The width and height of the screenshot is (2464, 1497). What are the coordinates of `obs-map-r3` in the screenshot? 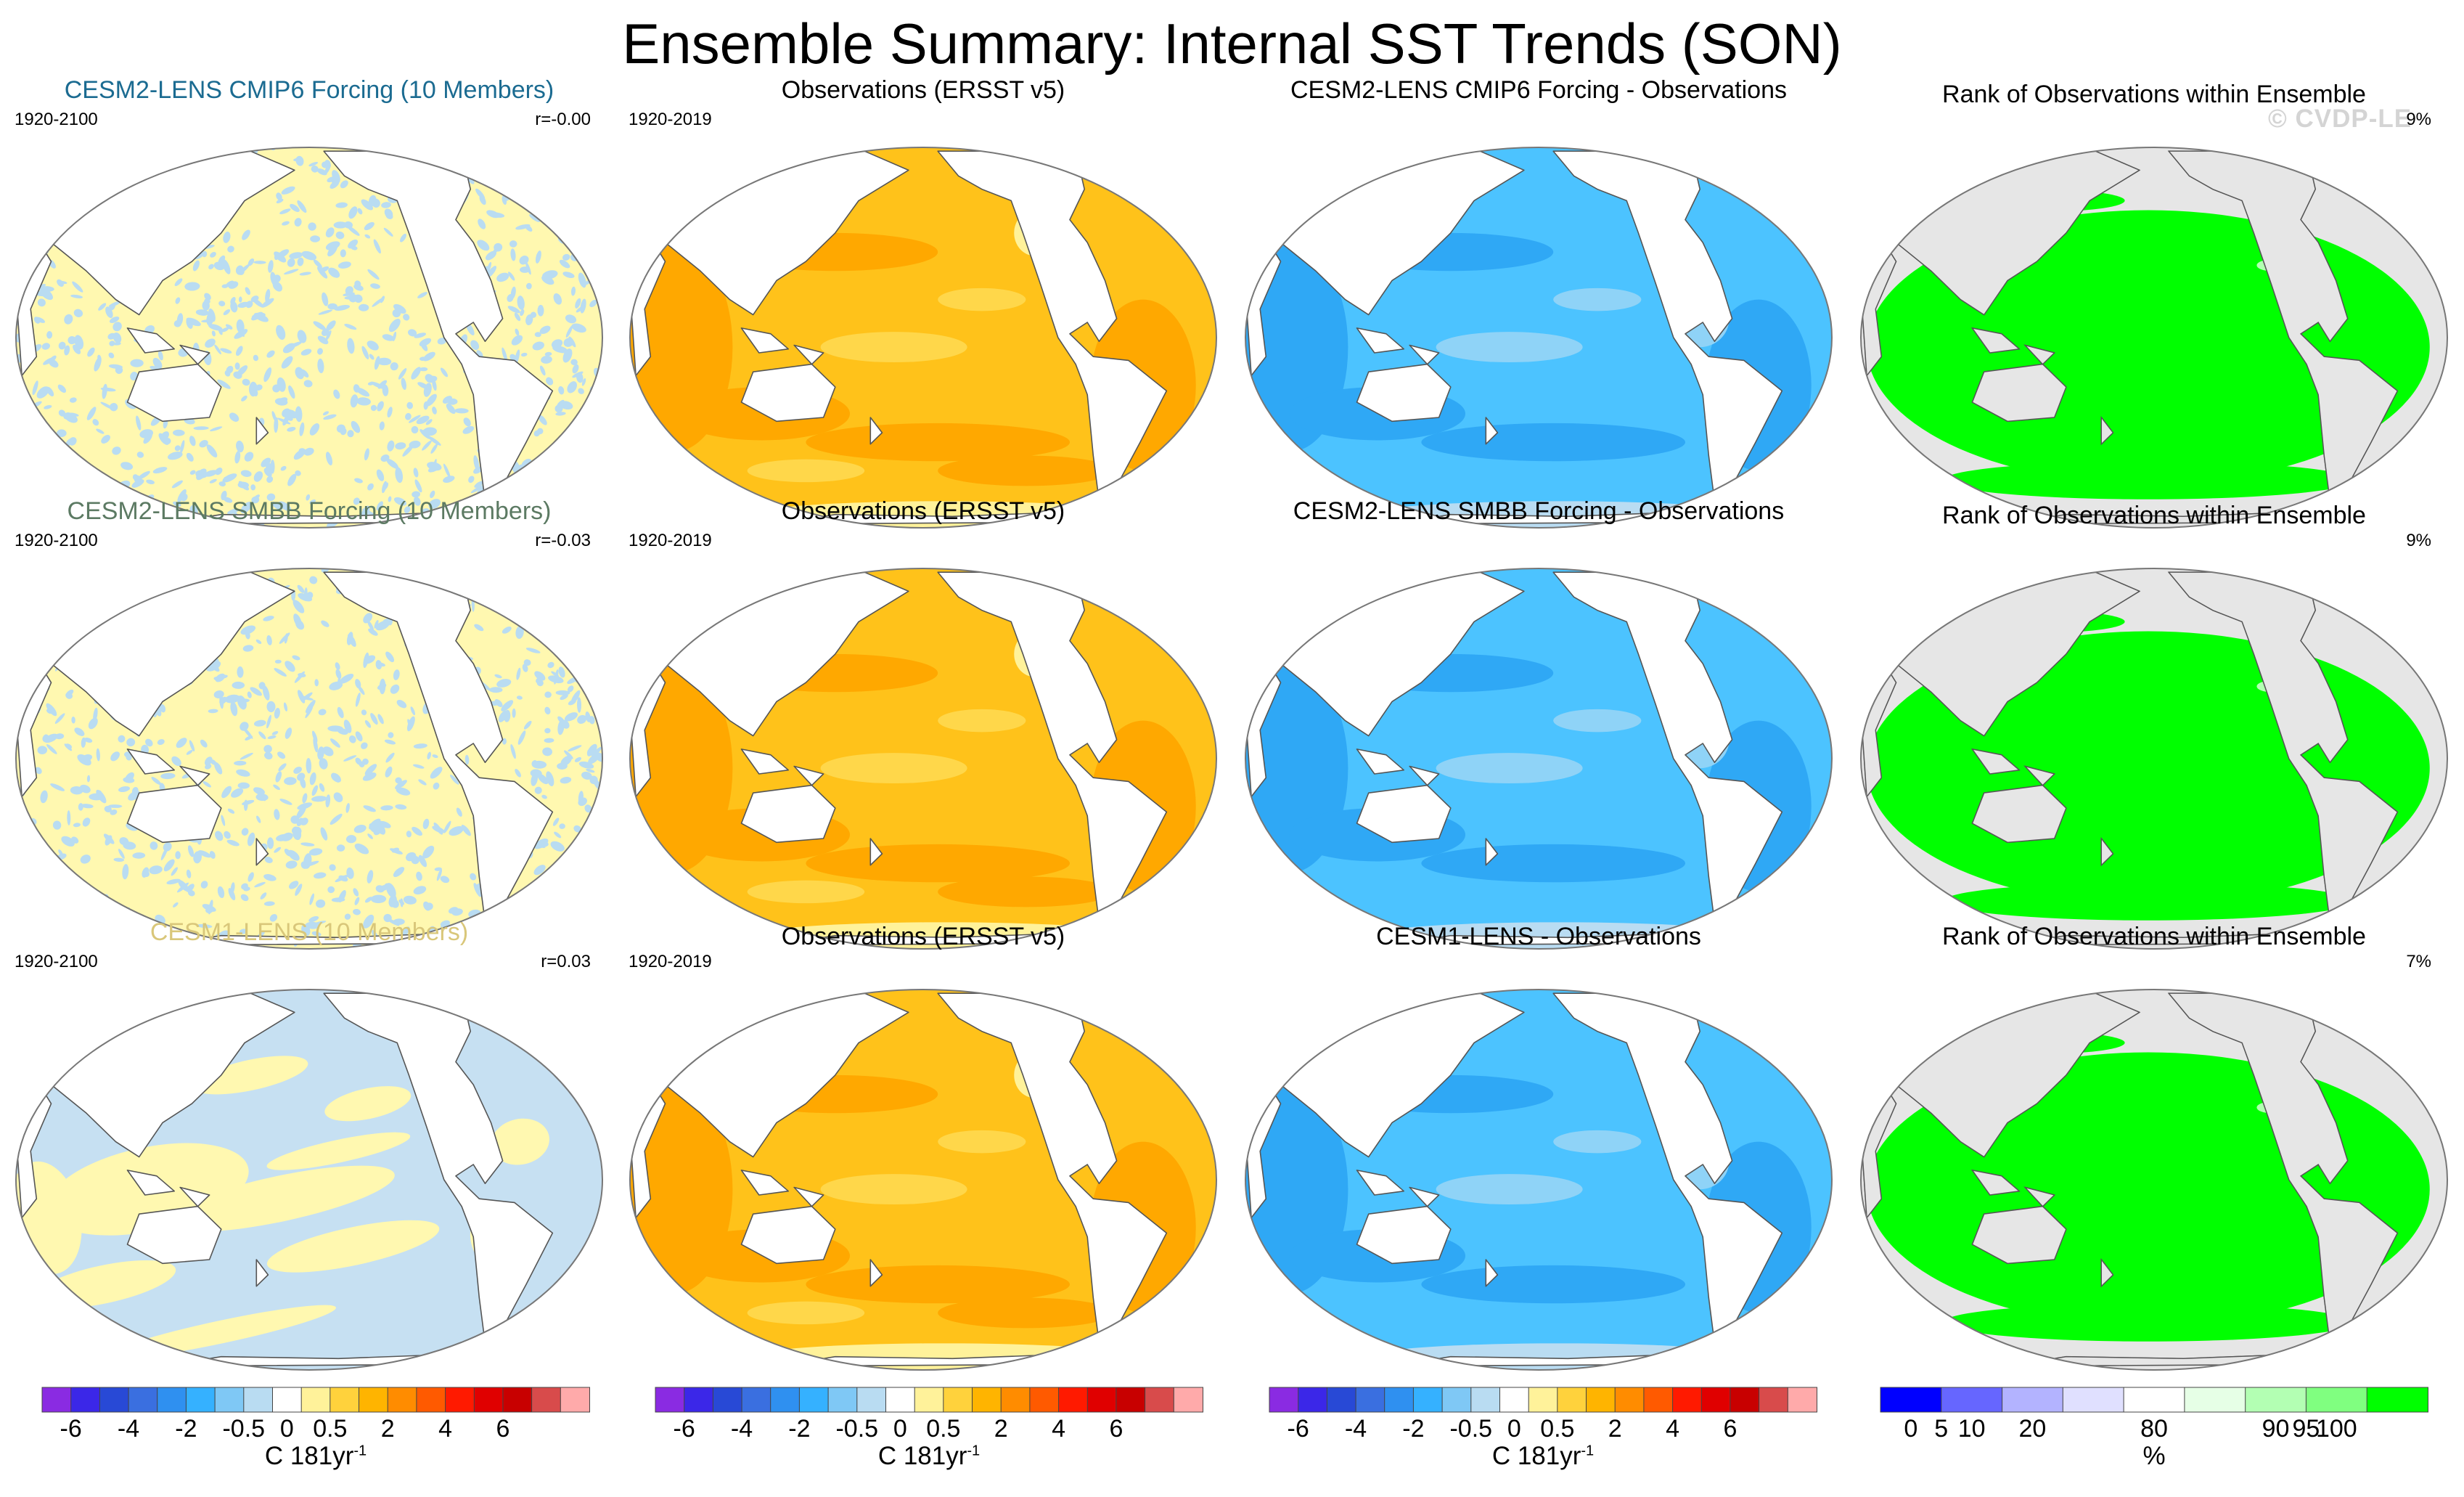 It's located at (923, 1180).